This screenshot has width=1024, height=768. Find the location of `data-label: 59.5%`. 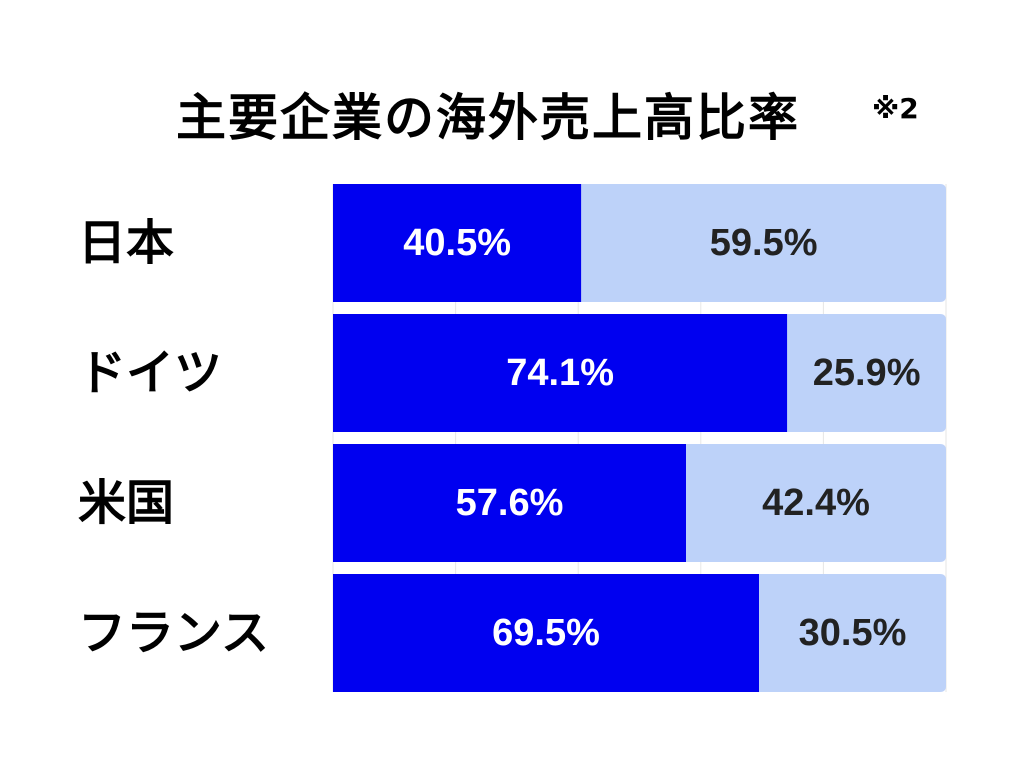

data-label: 59.5% is located at coordinates (764, 243).